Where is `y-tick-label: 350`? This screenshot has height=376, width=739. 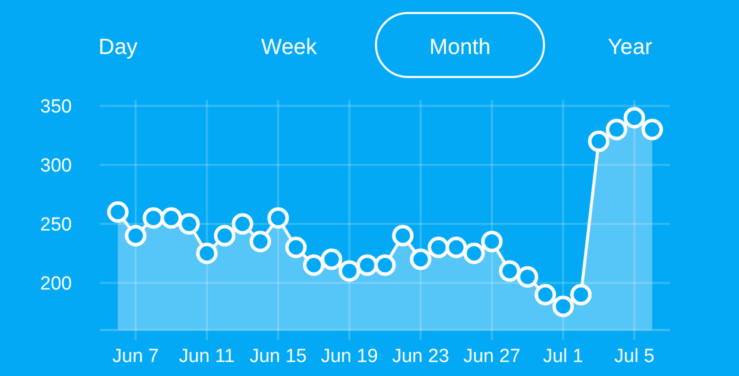
y-tick-label: 350 is located at coordinates (56, 107).